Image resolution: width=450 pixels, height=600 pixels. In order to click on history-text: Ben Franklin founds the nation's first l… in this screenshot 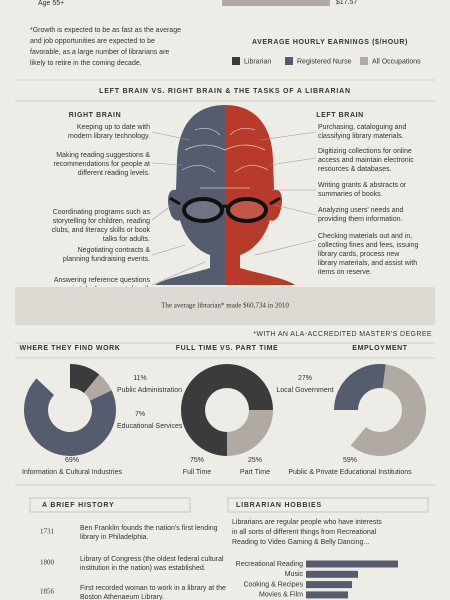, I will do `click(149, 528)`.